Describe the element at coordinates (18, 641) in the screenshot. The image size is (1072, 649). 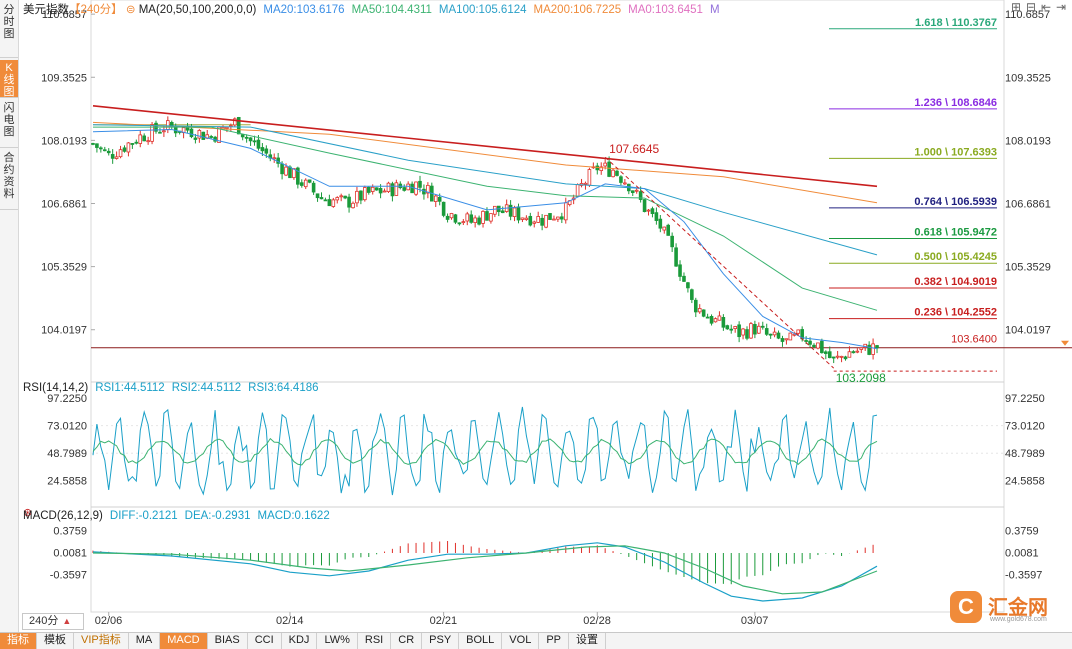
I see `tab-指标: 指标` at that location.